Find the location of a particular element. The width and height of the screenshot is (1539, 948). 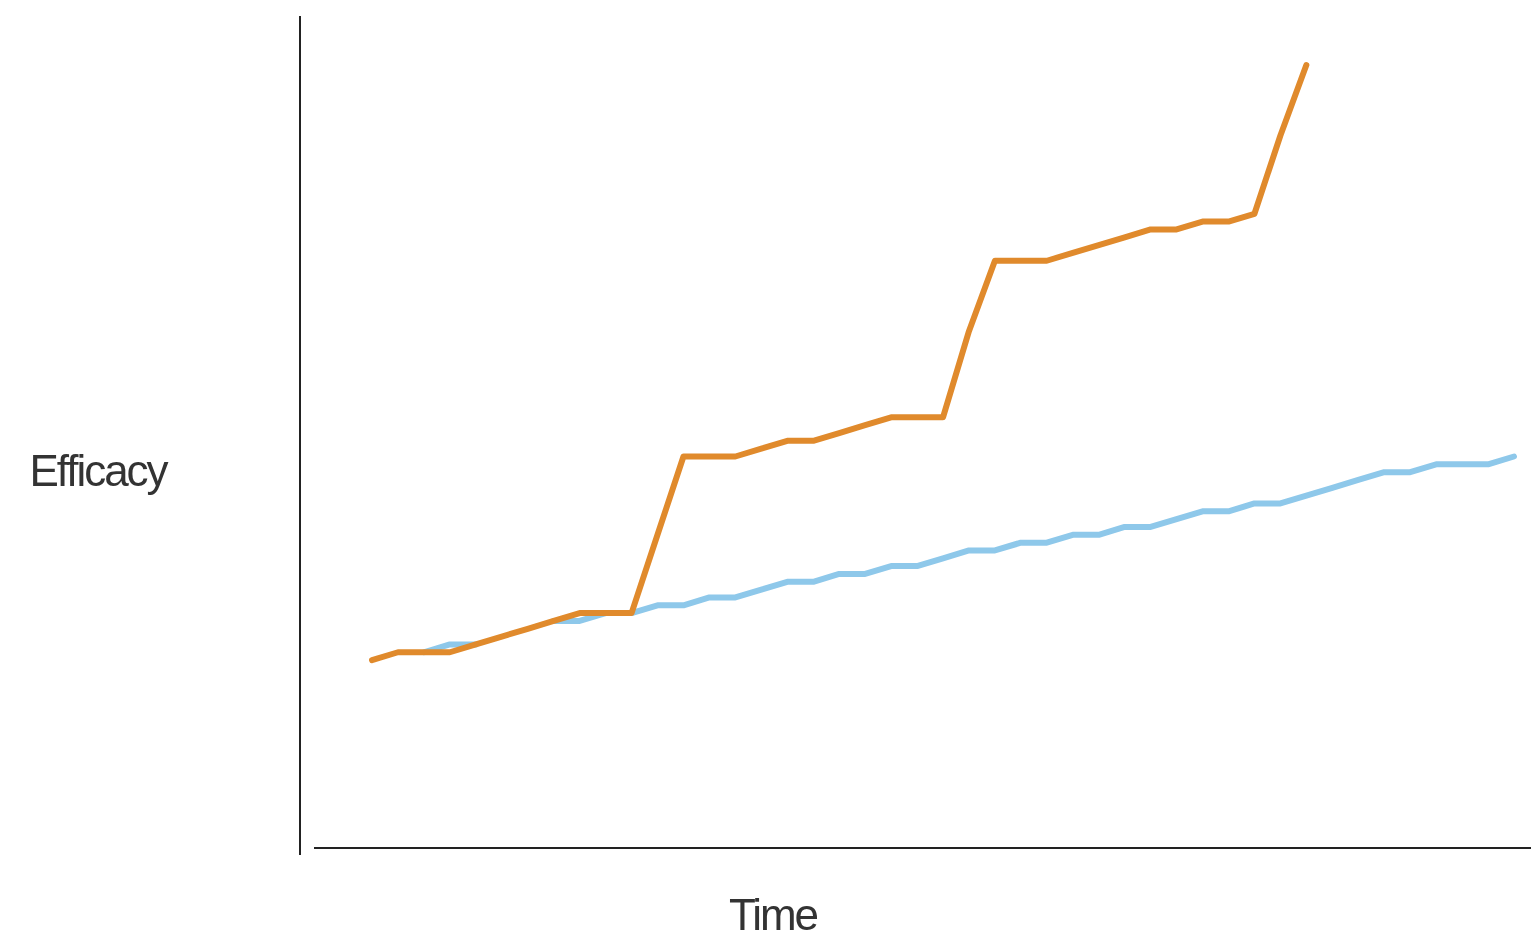

y-axis-title: Efficacy is located at coordinates (99, 470).